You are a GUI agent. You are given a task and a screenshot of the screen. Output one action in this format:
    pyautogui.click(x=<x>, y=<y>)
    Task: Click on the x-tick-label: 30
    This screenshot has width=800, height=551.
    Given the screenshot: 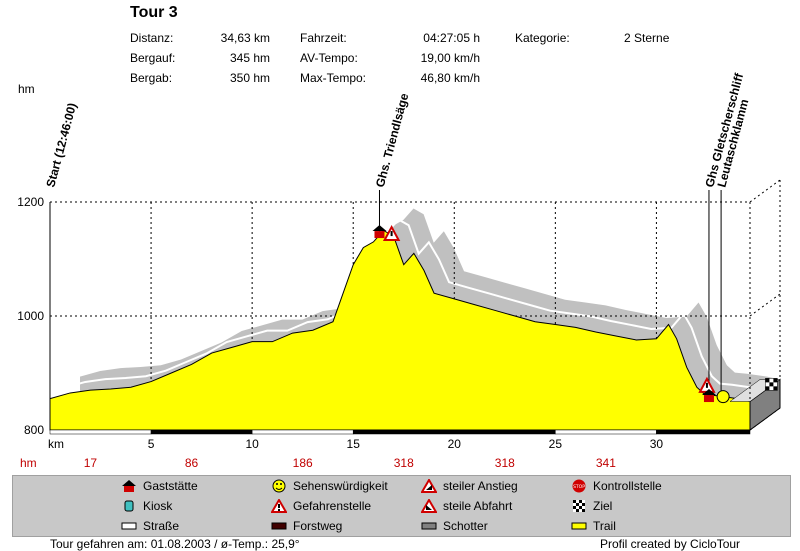 What is the action you would take?
    pyautogui.click(x=657, y=444)
    